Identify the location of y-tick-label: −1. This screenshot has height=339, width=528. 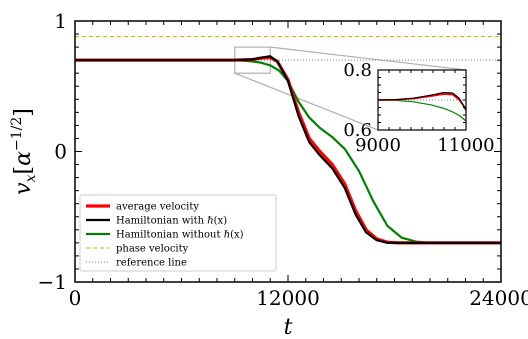
(52, 282).